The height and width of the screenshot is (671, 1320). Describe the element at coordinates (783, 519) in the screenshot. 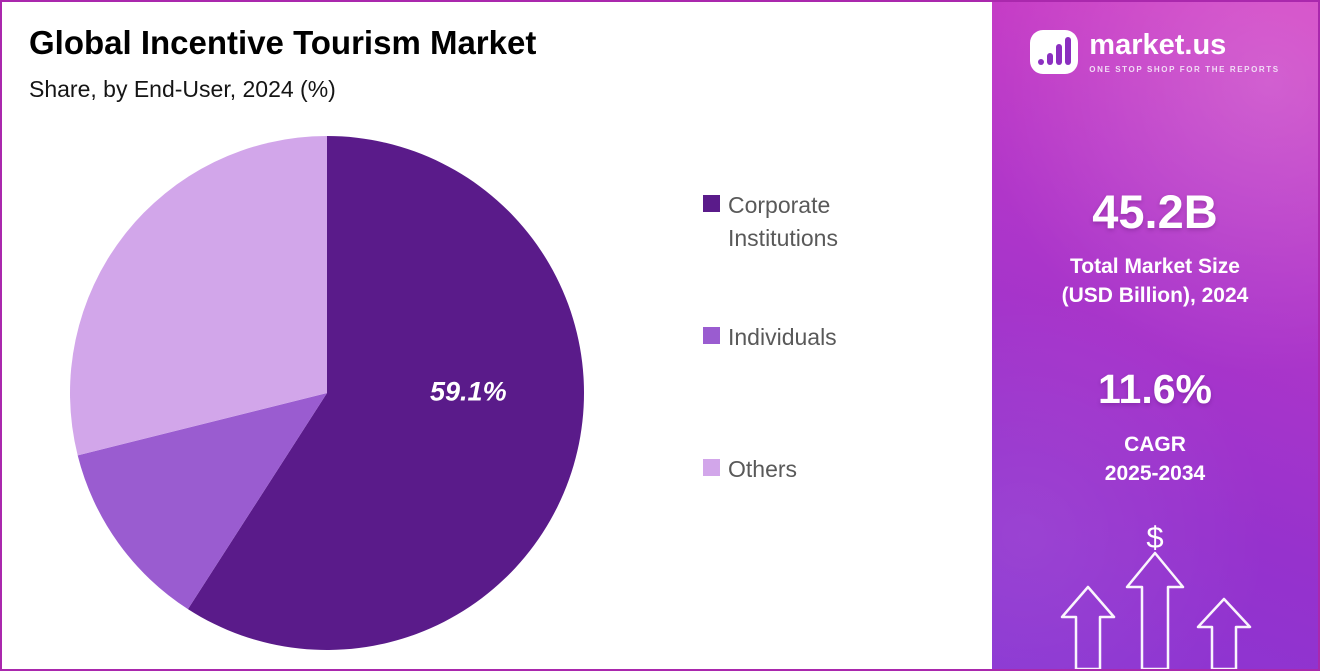

I see `legend-item: Others` at that location.